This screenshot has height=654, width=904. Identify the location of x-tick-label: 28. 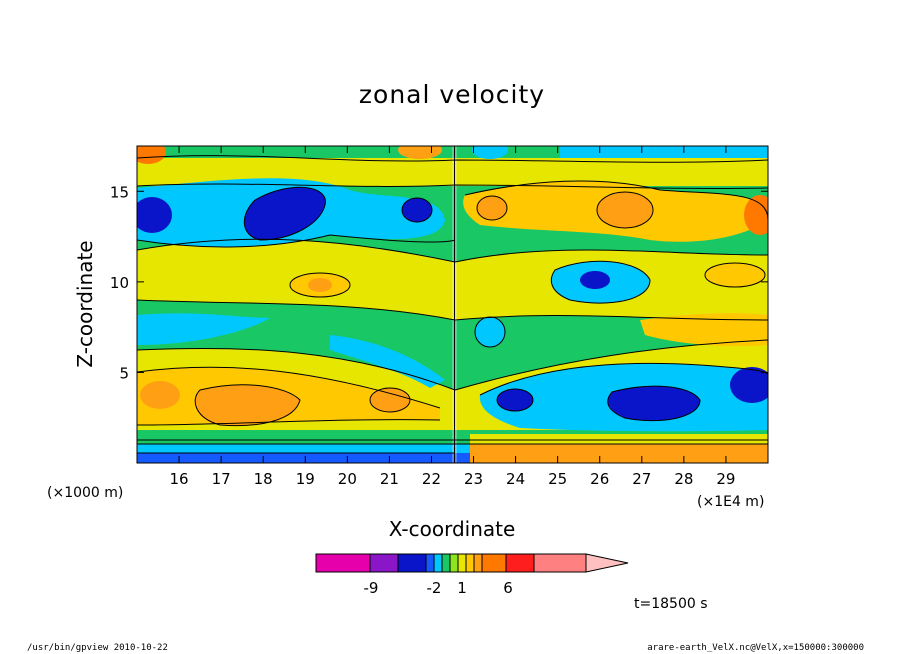
(683, 479).